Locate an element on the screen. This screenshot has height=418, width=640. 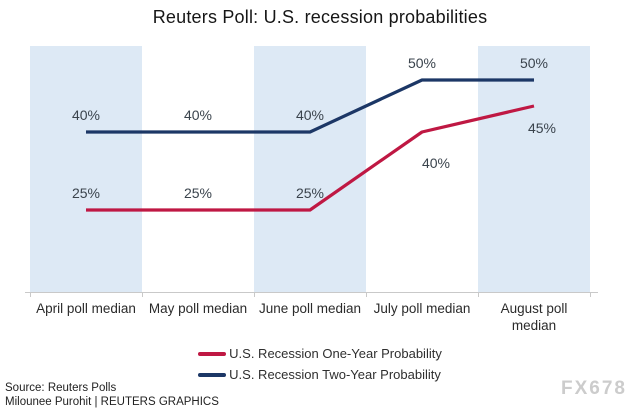
legend-label-two-year: U.S. Recession Two-Year Probability is located at coordinates (335, 374).